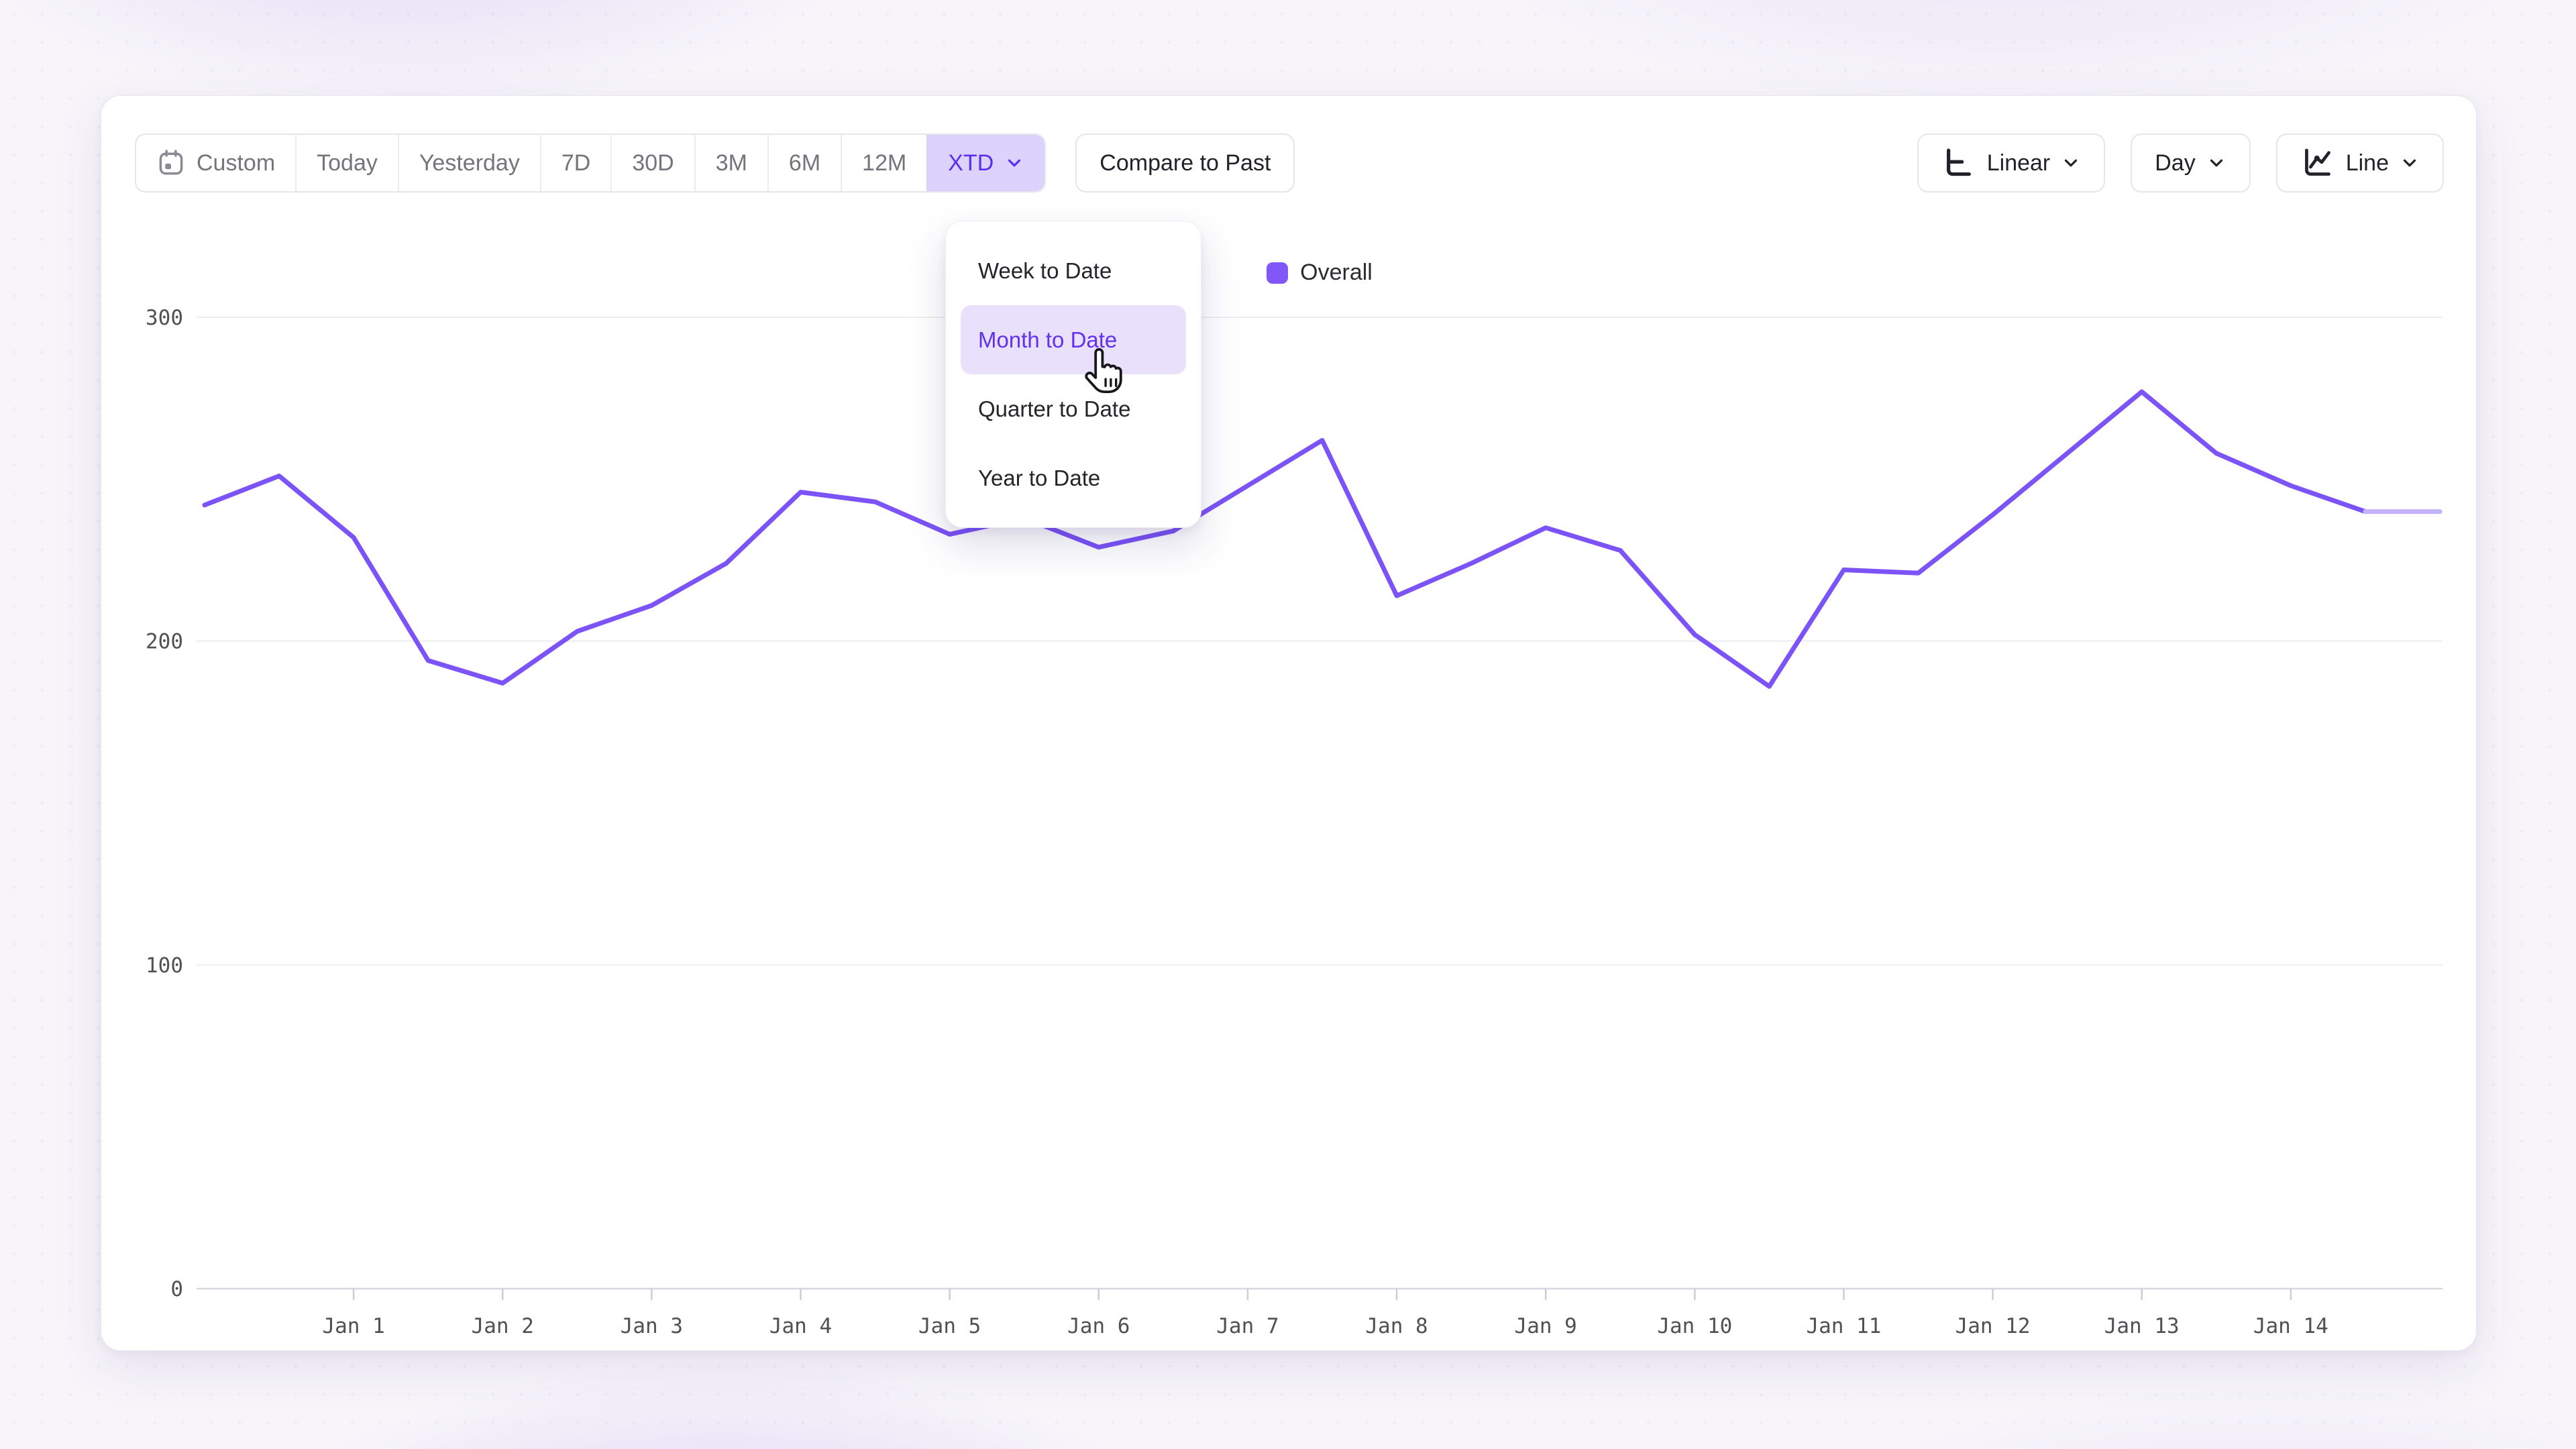  I want to click on x-tick-label: Jan 14, so click(2290, 1326).